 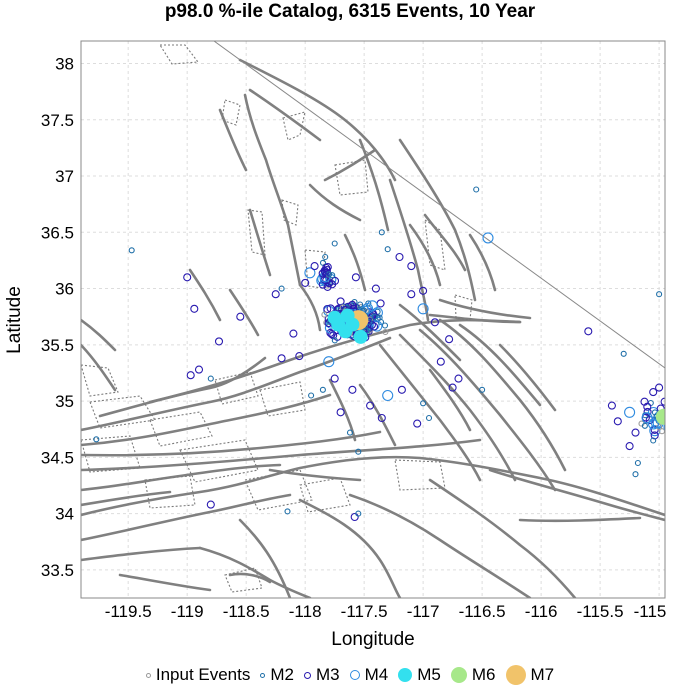 I want to click on y-tick-label: 35.5, so click(x=57, y=345).